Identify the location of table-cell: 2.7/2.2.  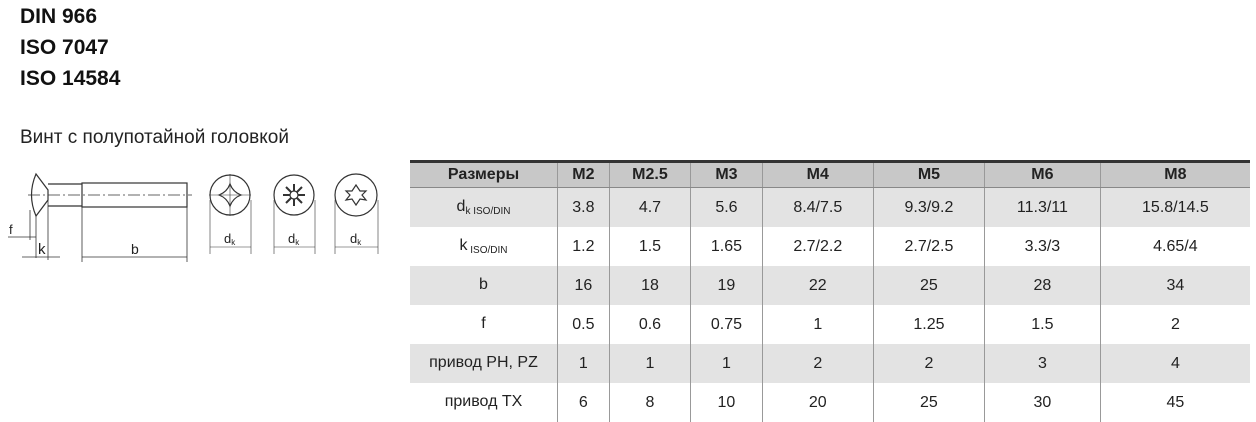
(817, 246).